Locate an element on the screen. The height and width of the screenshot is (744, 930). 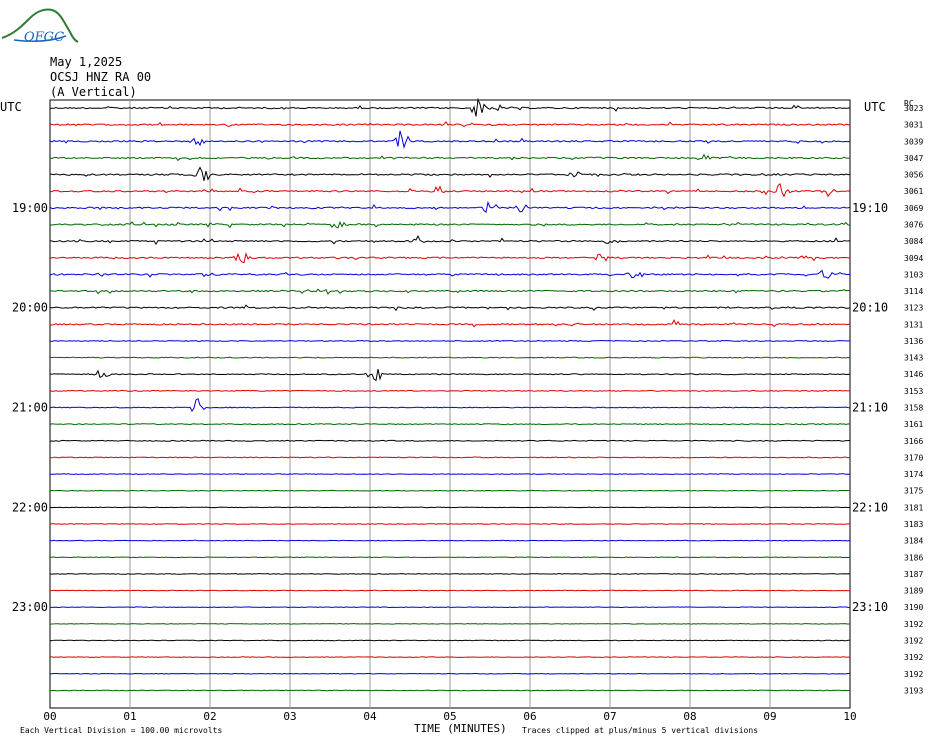
rc-value: 3094 is located at coordinates (913, 258).